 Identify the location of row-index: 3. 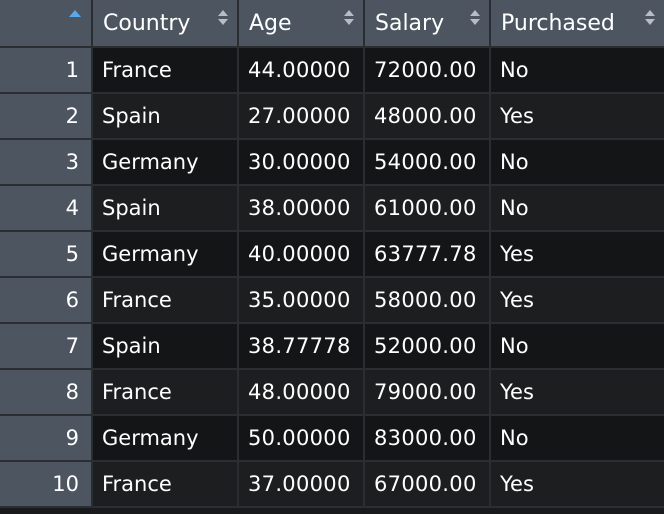
(46, 162).